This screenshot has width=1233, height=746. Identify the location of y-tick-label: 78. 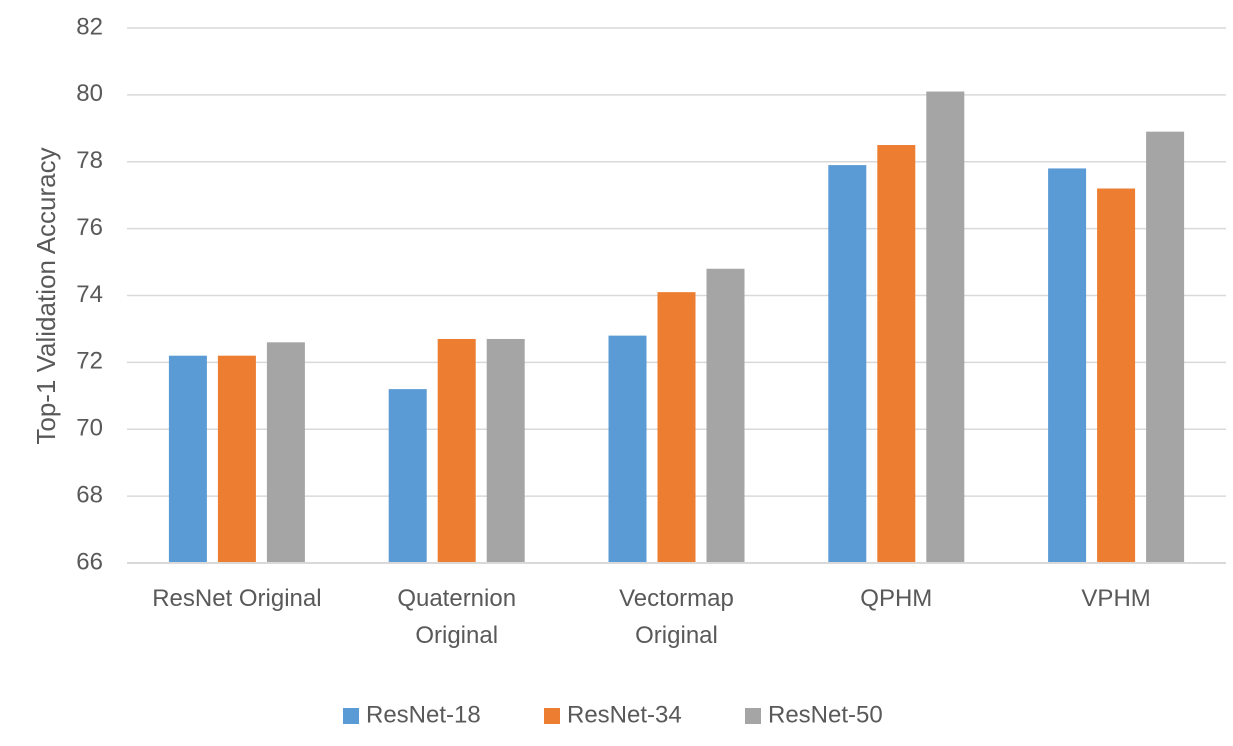
(89, 160).